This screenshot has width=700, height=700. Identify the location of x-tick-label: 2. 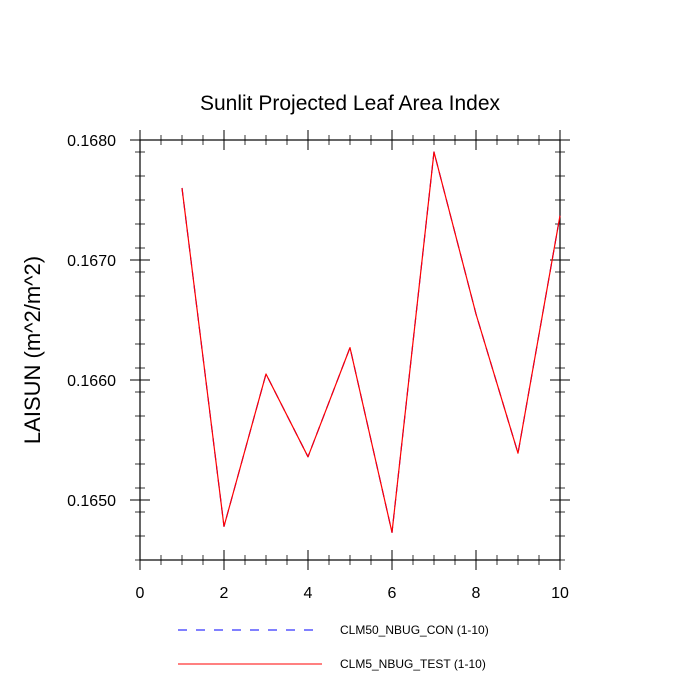
(224, 593).